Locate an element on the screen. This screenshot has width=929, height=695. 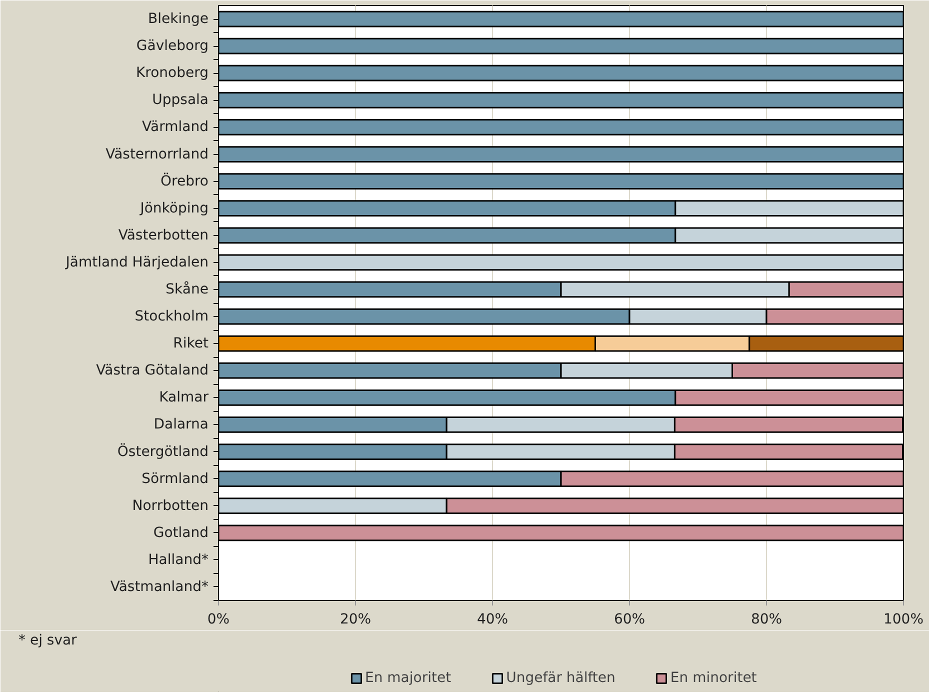
y-tick-label: Gävleborg is located at coordinates (172, 46).